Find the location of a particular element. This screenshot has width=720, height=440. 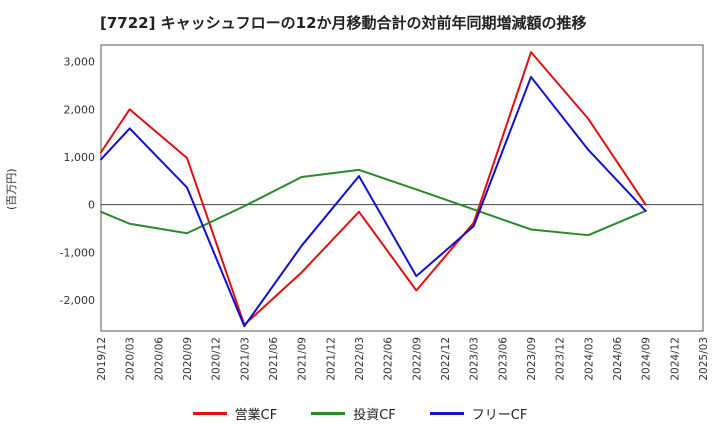

x-tick-label: 2022/12 is located at coordinates (446, 359).